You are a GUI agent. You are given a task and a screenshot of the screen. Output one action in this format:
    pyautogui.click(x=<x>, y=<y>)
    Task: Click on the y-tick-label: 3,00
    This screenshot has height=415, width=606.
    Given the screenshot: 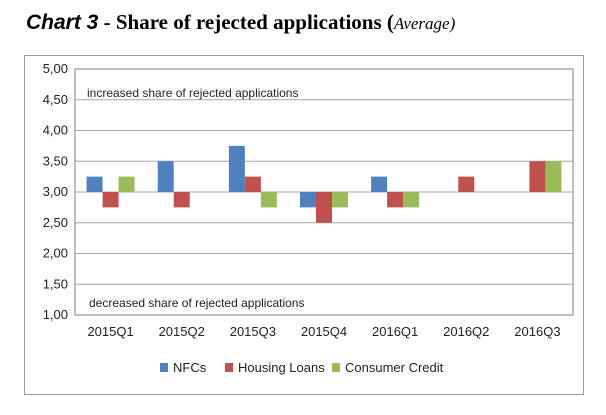 What is the action you would take?
    pyautogui.click(x=55, y=191)
    